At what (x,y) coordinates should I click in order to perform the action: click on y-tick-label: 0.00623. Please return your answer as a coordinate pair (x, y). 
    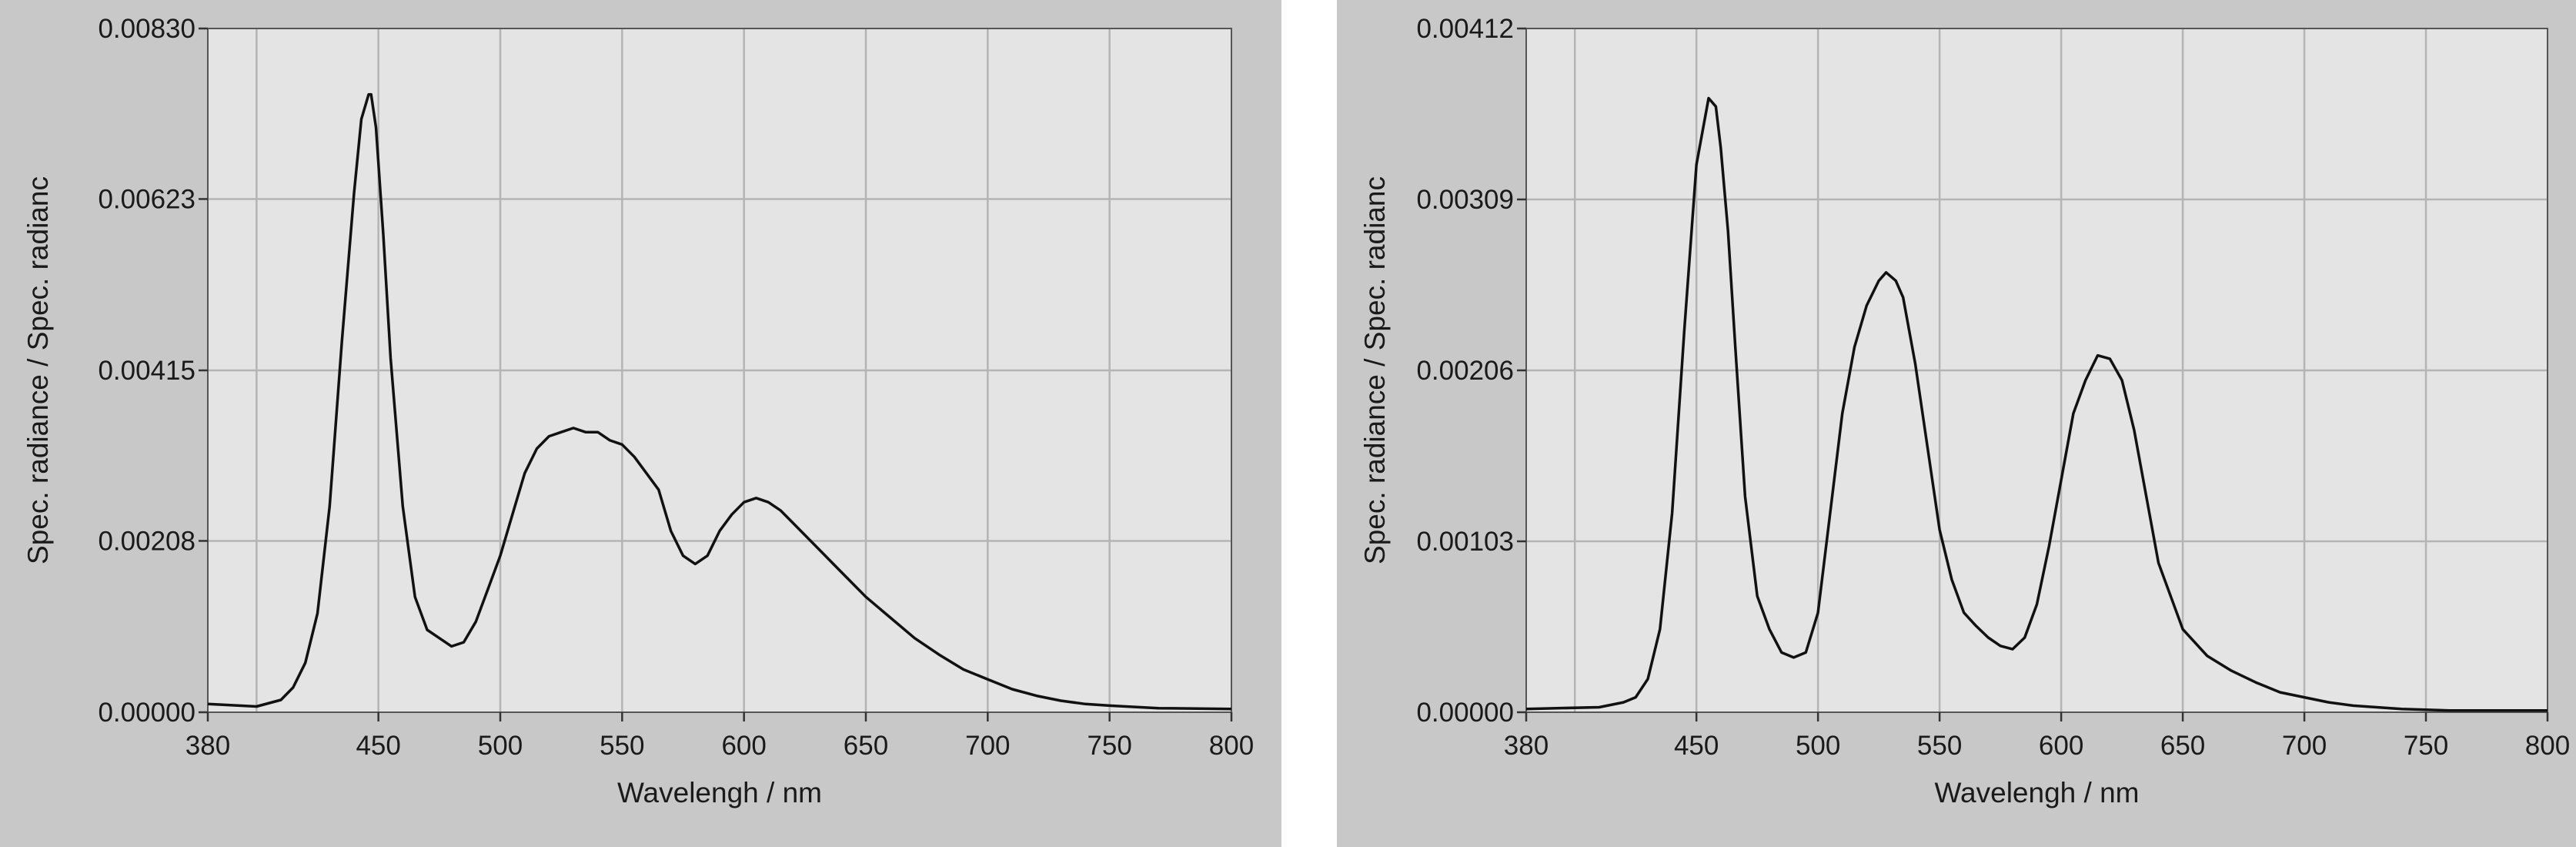
    Looking at the image, I should click on (146, 199).